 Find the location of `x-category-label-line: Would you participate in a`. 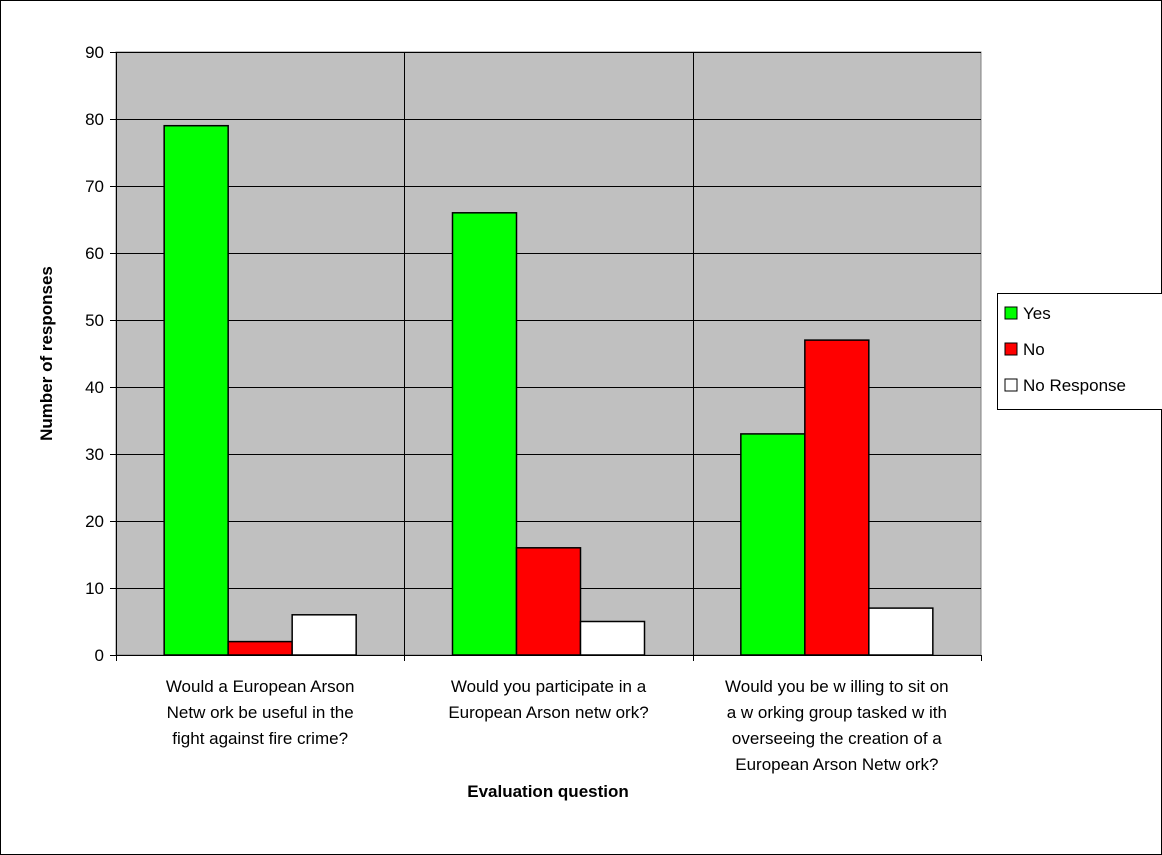

x-category-label-line: Would you participate in a is located at coordinates (549, 686).